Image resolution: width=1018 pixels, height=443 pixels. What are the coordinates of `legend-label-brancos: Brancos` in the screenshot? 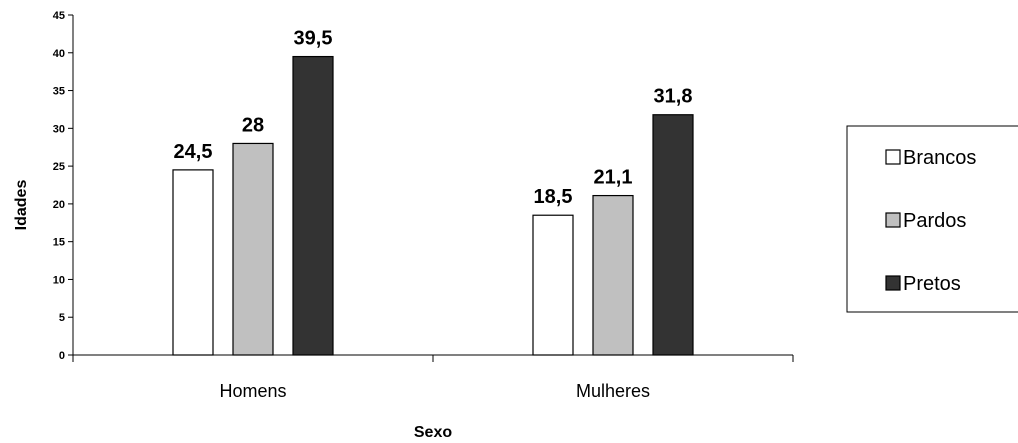 It's located at (939, 158).